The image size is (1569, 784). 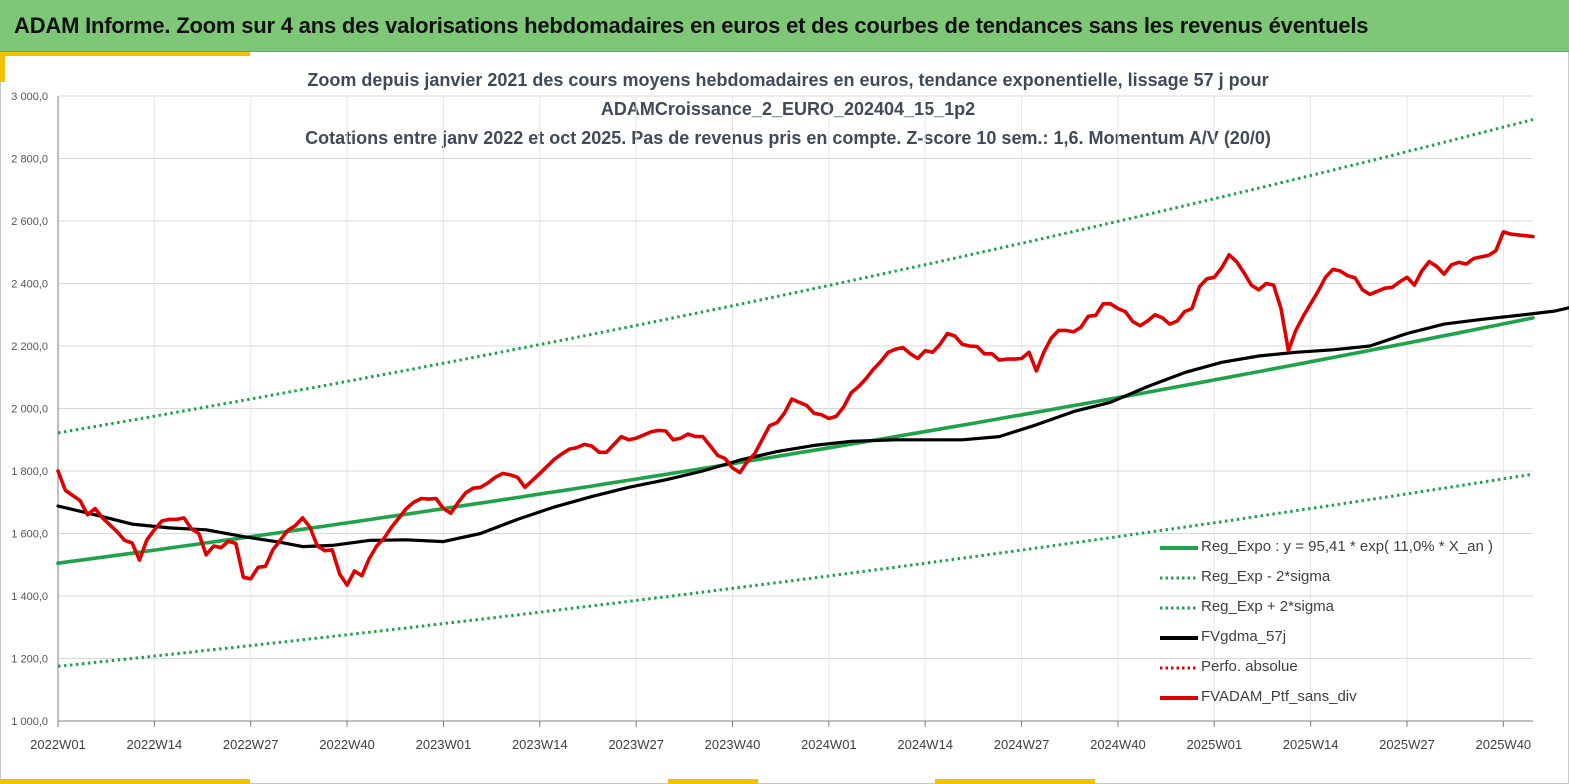 I want to click on y-tick-label: 1 800,0, so click(x=29, y=472).